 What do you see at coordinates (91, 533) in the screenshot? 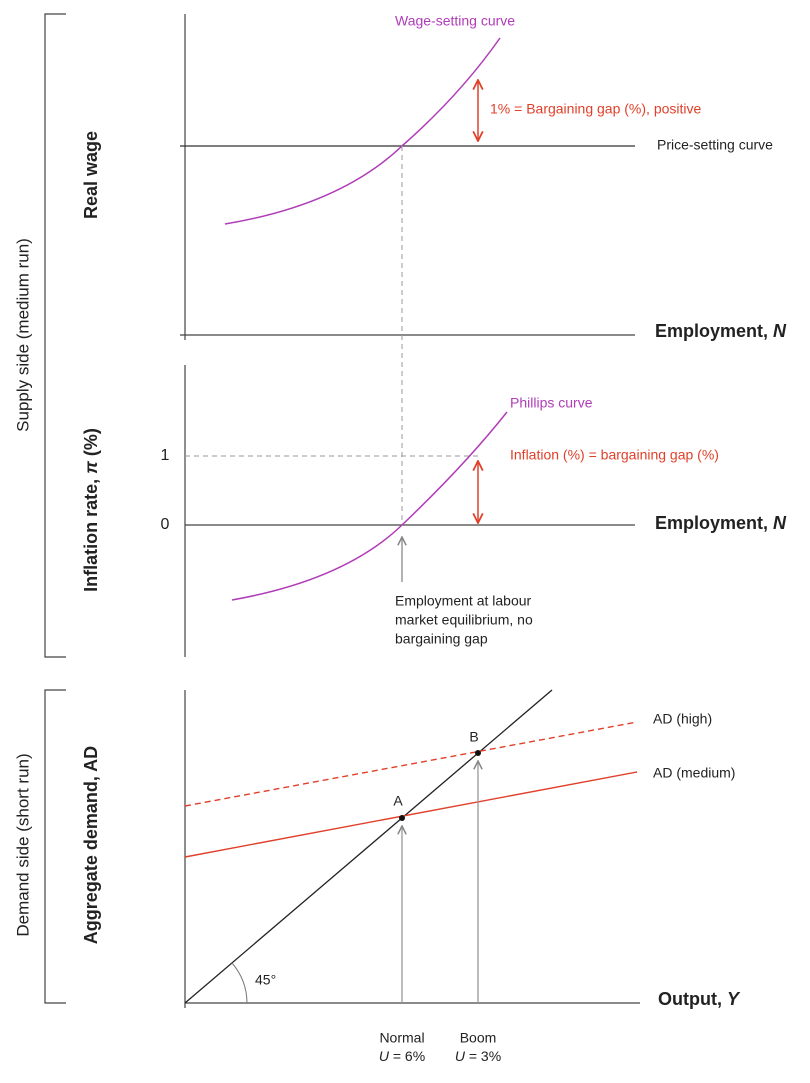
I see `label-text: Inflation rate,` at bounding box center [91, 533].